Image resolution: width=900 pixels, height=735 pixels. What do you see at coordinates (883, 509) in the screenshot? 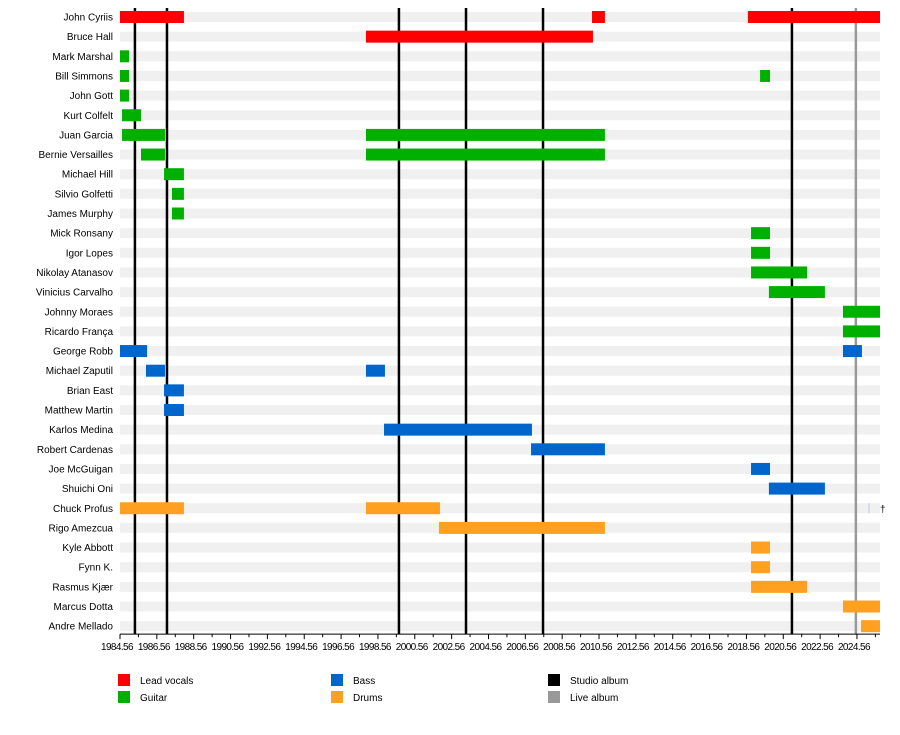
I see `member-note: †` at bounding box center [883, 509].